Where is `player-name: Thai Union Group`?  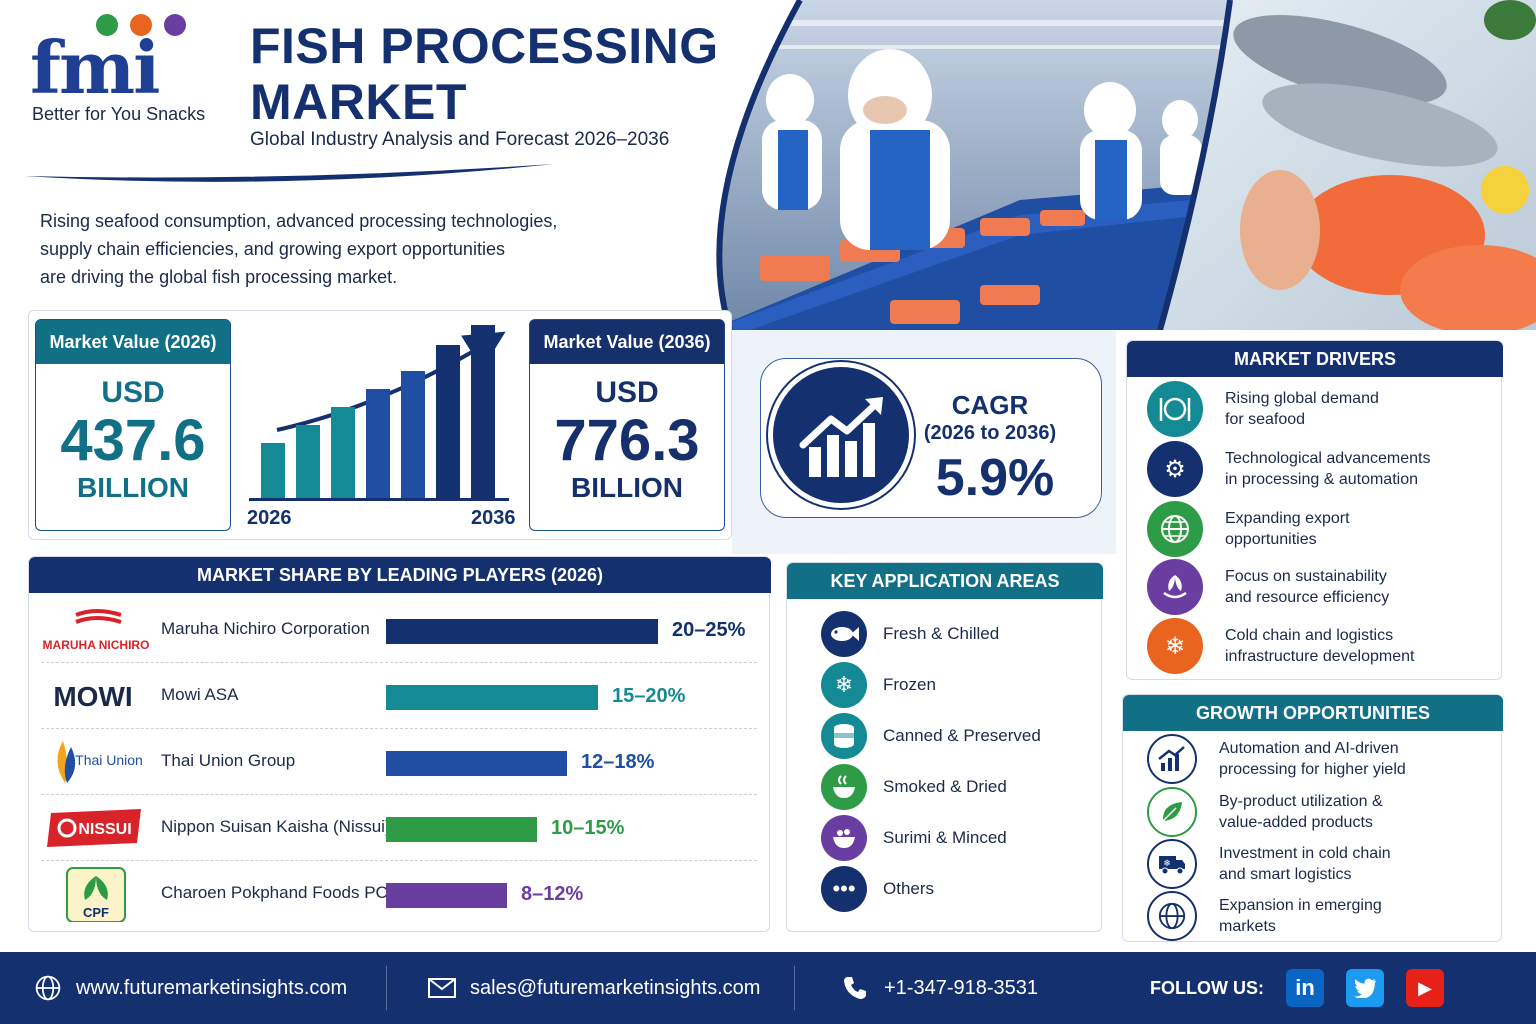 player-name: Thai Union Group is located at coordinates (228, 760).